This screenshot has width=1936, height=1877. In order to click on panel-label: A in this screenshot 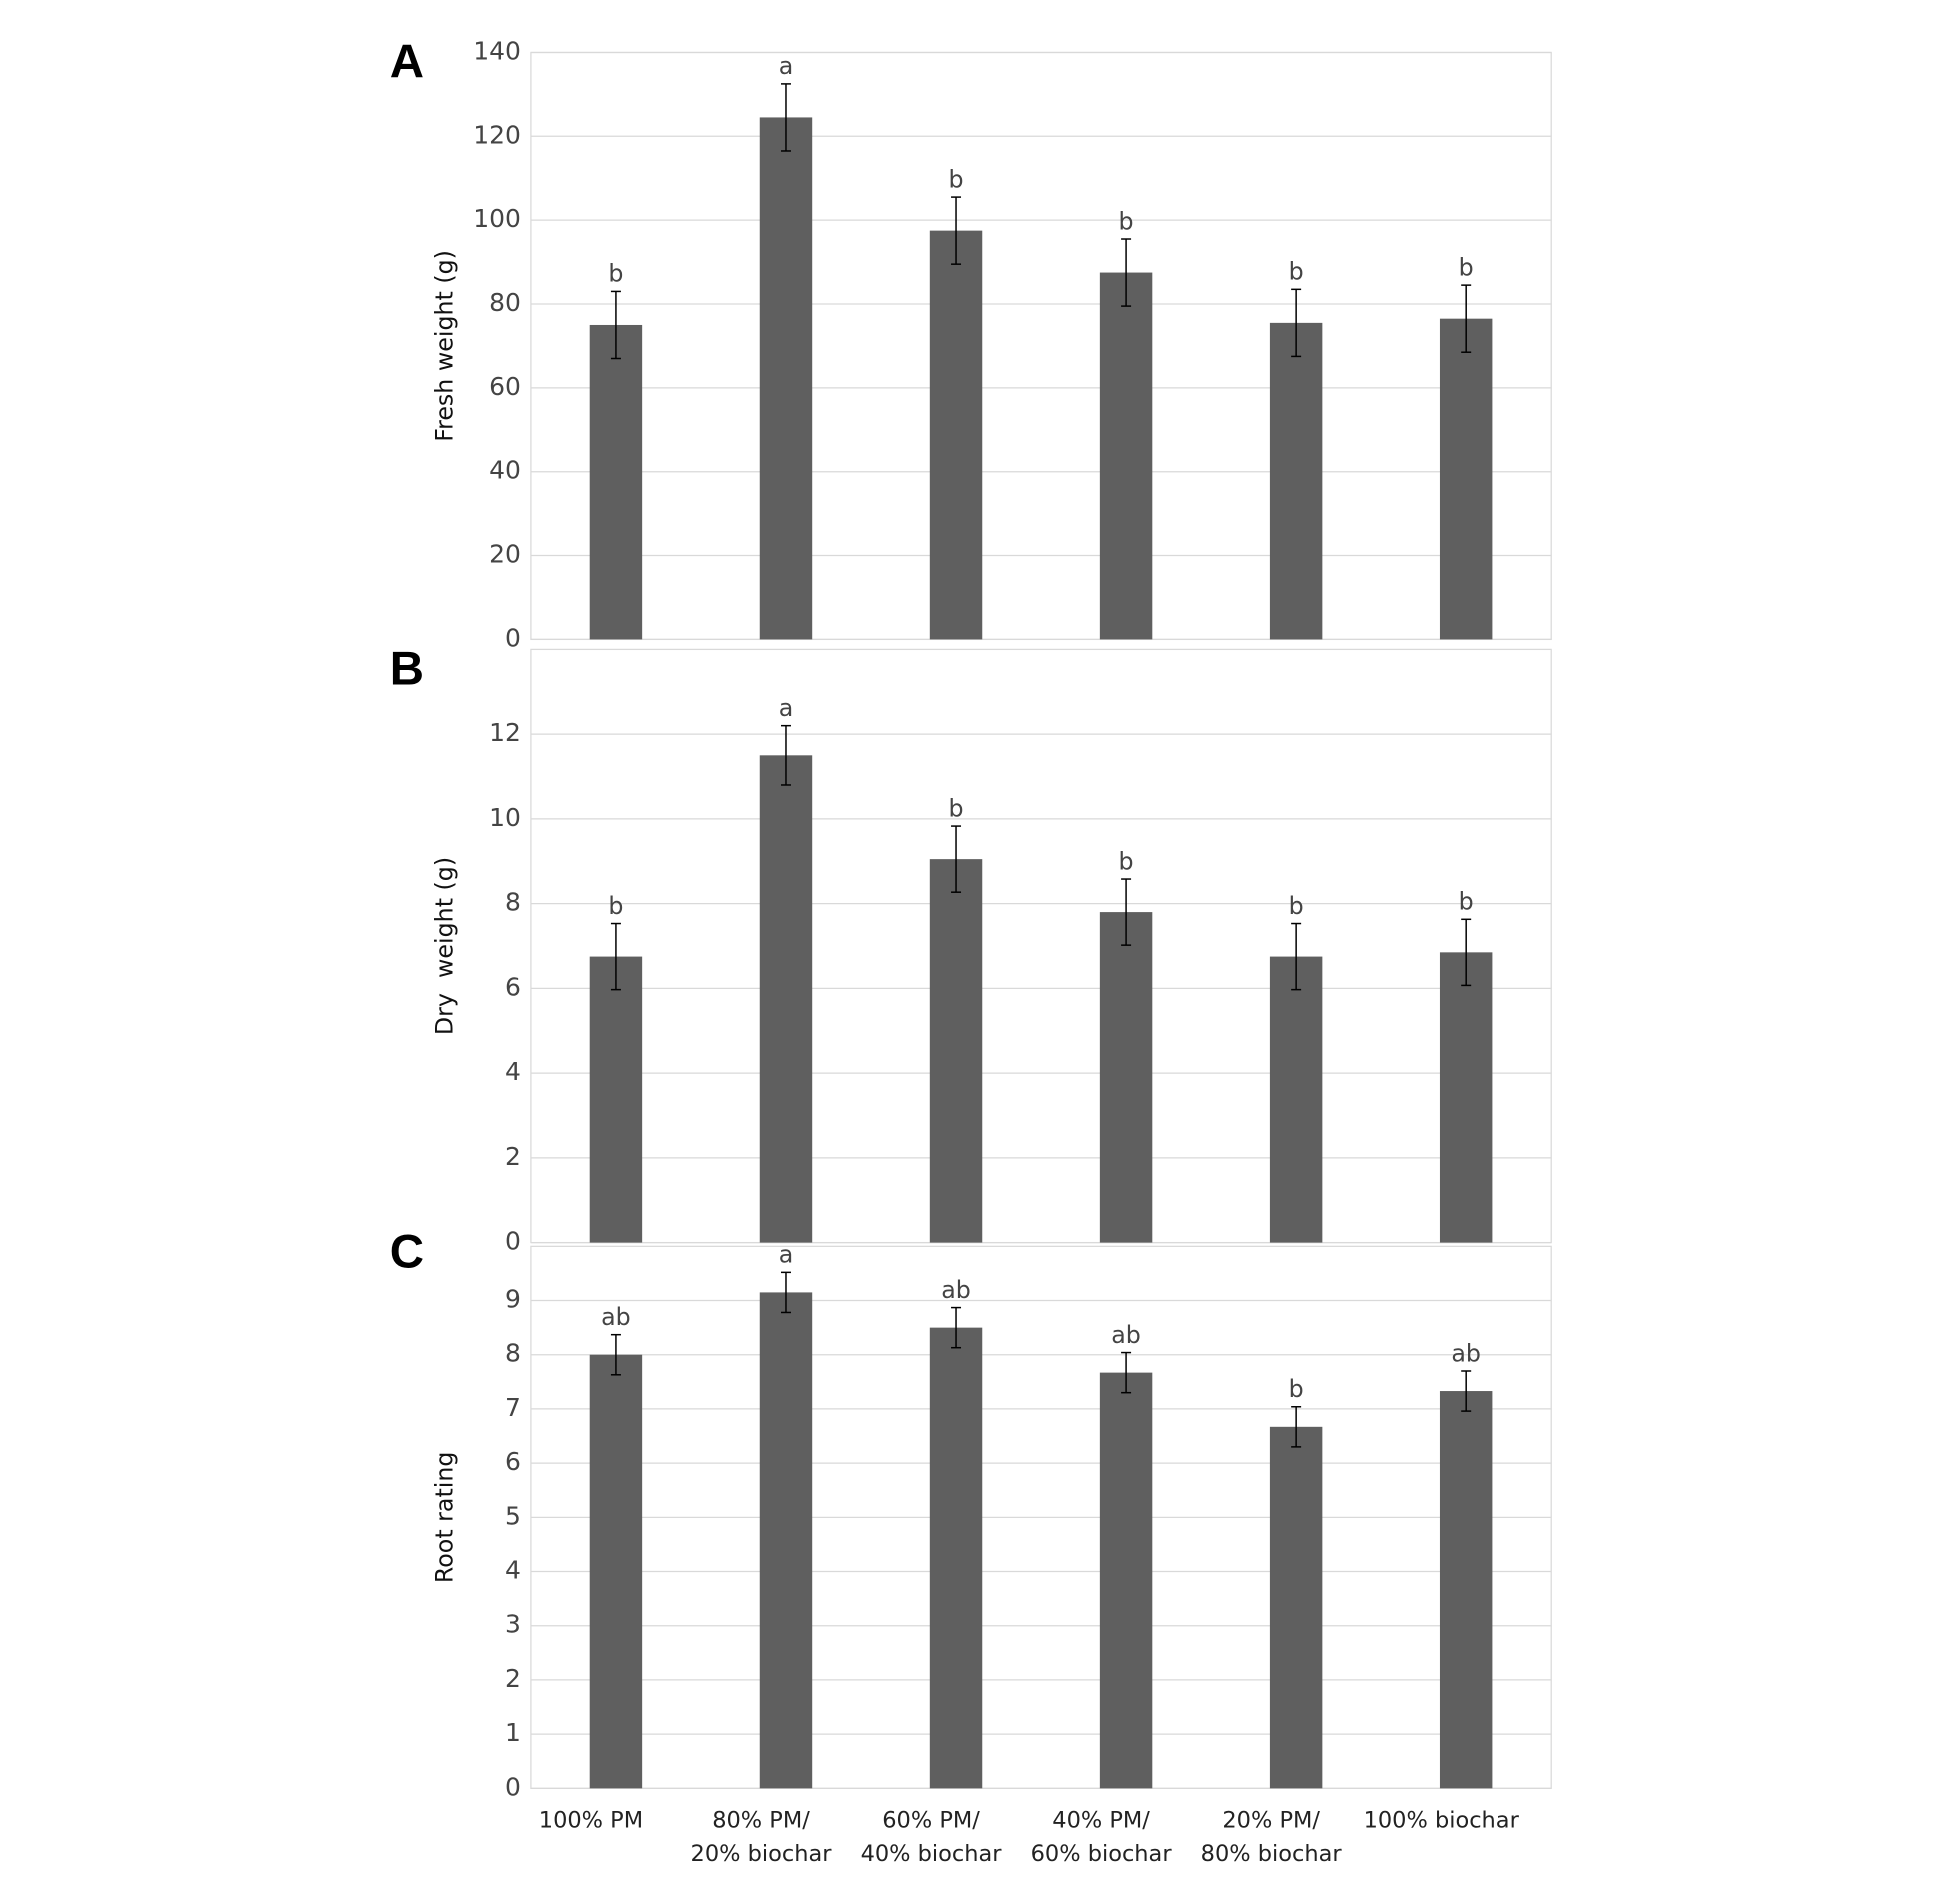, I will do `click(407, 61)`.